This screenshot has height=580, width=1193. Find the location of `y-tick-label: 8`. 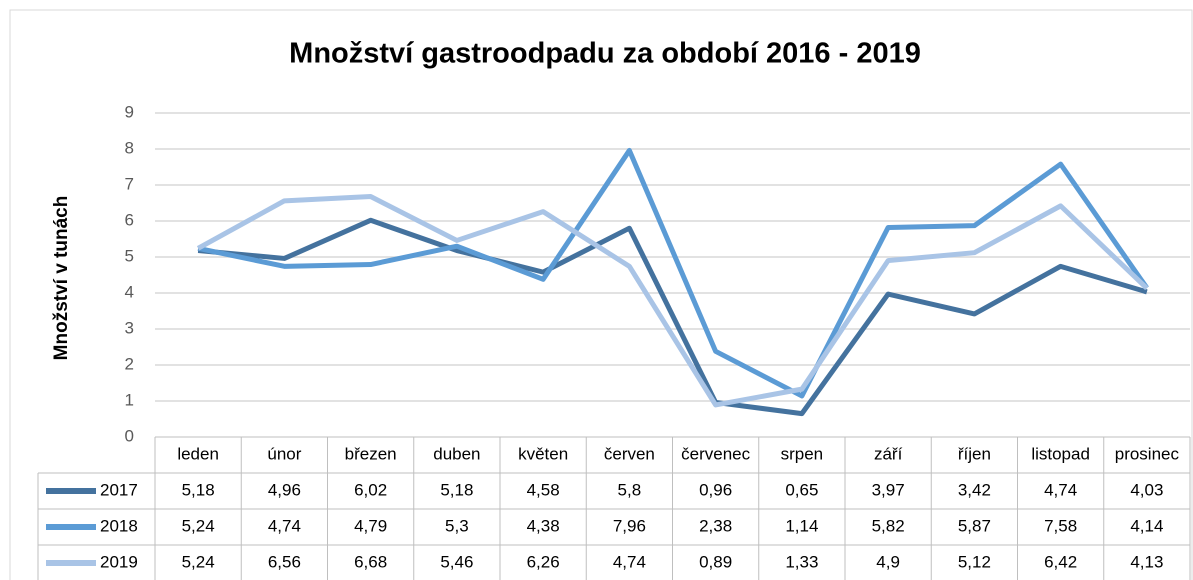

y-tick-label: 8 is located at coordinates (129, 147).